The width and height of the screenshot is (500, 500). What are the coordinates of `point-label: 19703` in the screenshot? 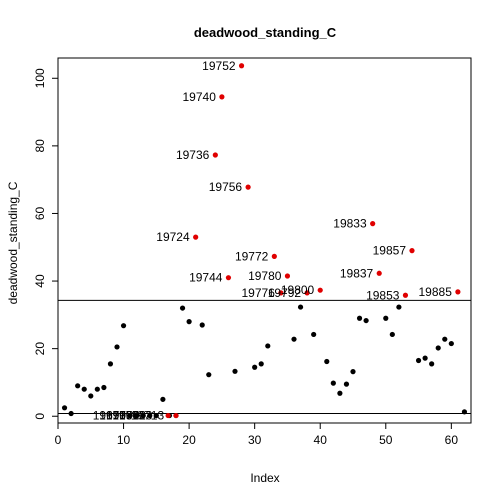 It's located at (136, 416).